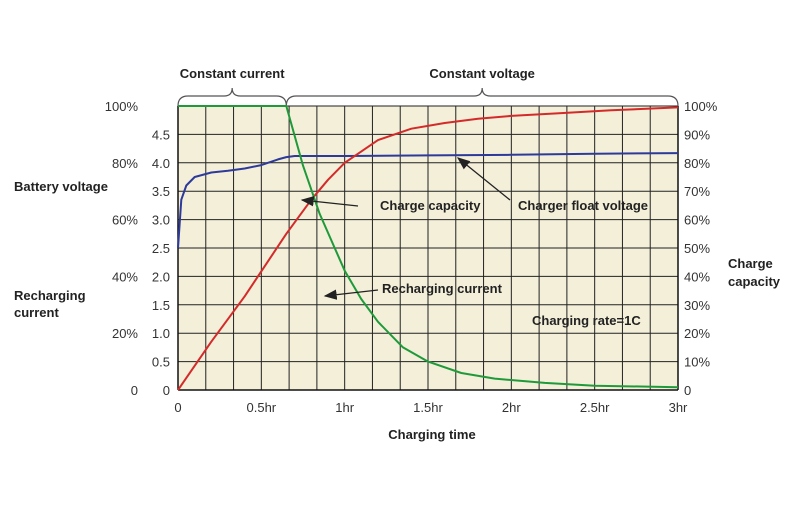 Image resolution: width=800 pixels, height=509 pixels. Describe the element at coordinates (586, 320) in the screenshot. I see `annotation-charging-rate: Charging rate=1C` at that location.